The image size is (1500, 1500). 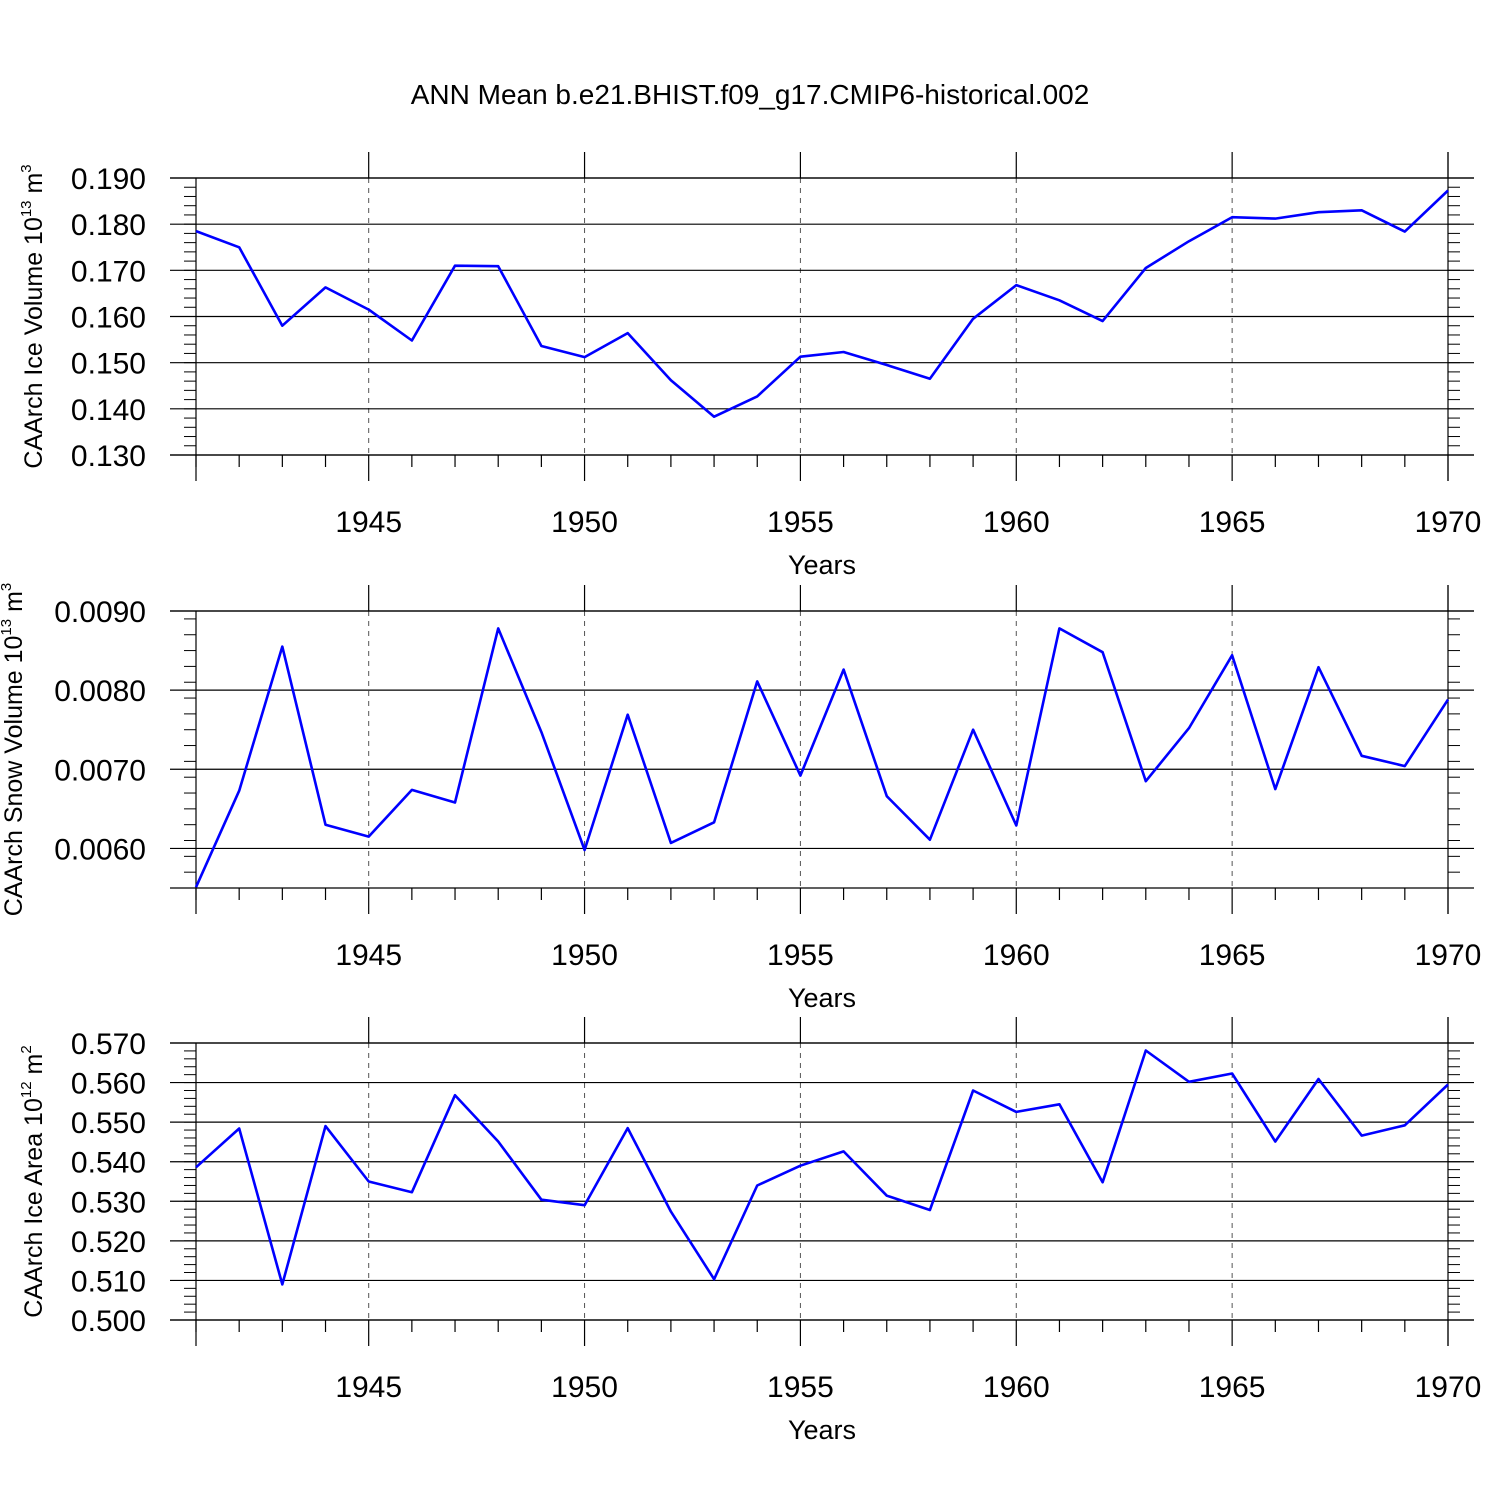 What do you see at coordinates (108, 1123) in the screenshot?
I see `y-tick-label: 0.550` at bounding box center [108, 1123].